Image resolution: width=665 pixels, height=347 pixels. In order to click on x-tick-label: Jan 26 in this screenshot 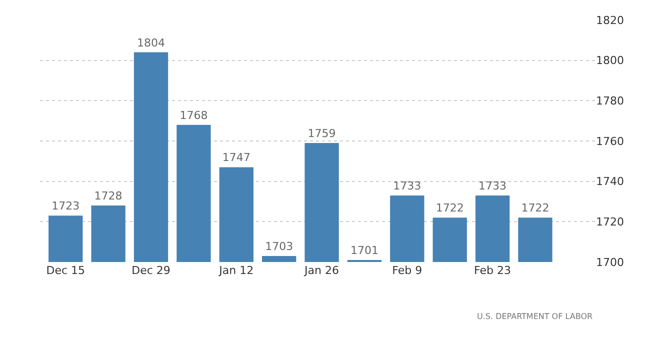, I will do `click(321, 270)`.